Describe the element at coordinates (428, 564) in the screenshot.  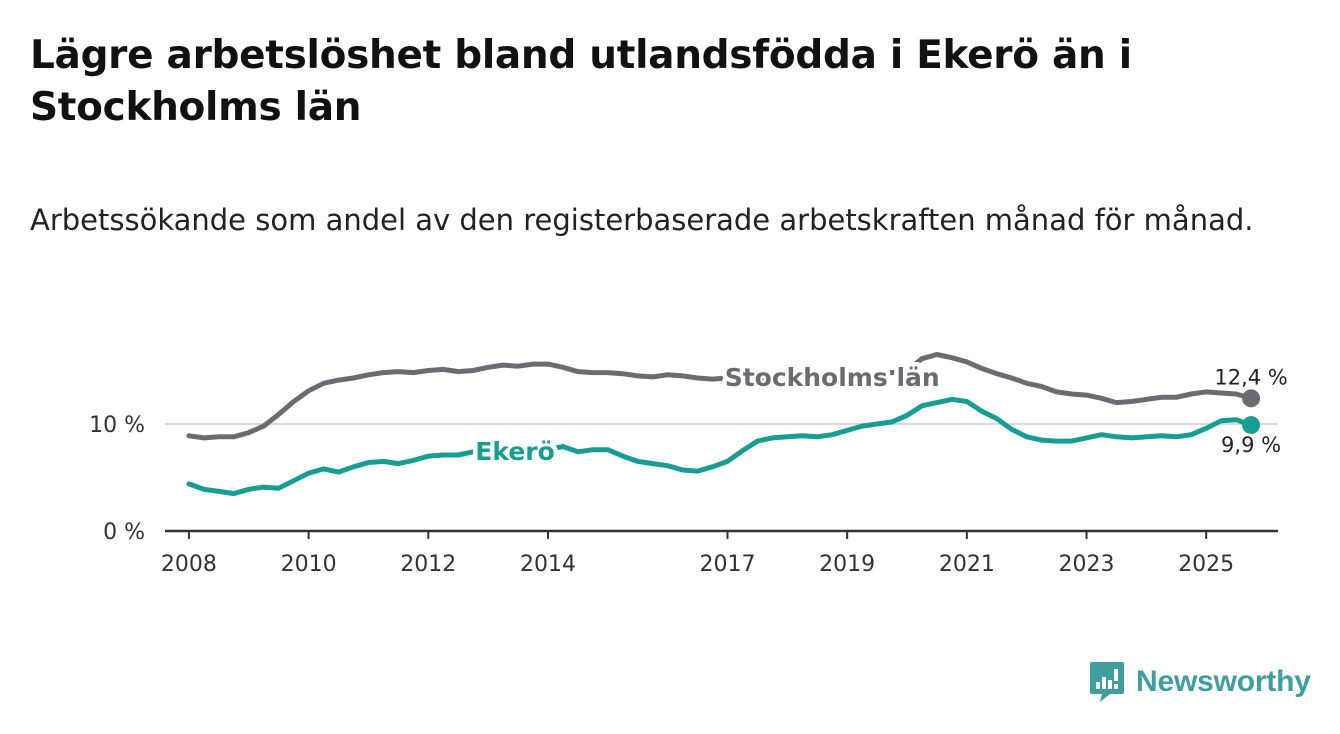
I see `x-tick-label: 2012` at that location.